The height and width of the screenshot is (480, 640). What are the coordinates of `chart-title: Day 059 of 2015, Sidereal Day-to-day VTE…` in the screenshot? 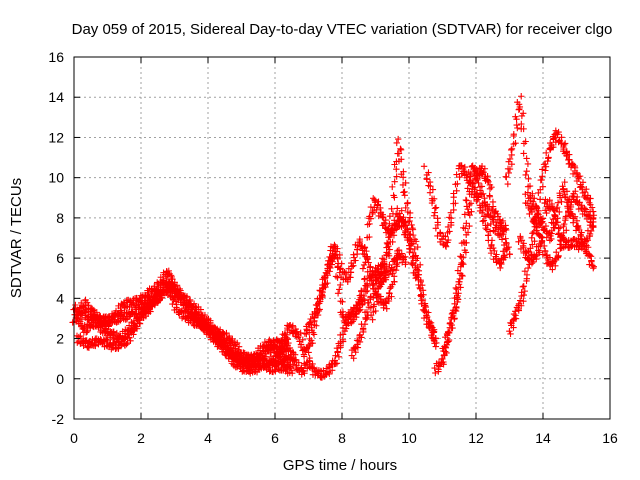 It's located at (342, 29).